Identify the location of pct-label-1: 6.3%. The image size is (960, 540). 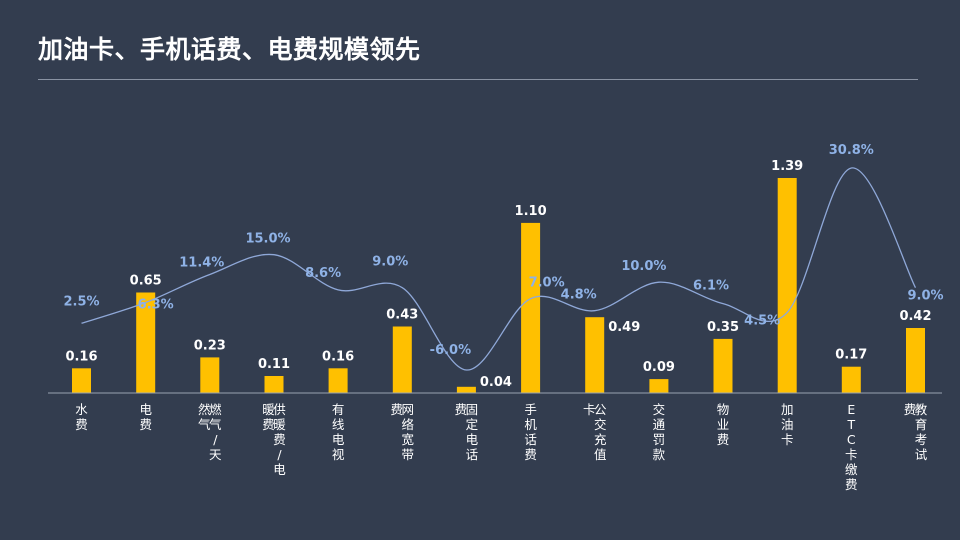
(156, 305).